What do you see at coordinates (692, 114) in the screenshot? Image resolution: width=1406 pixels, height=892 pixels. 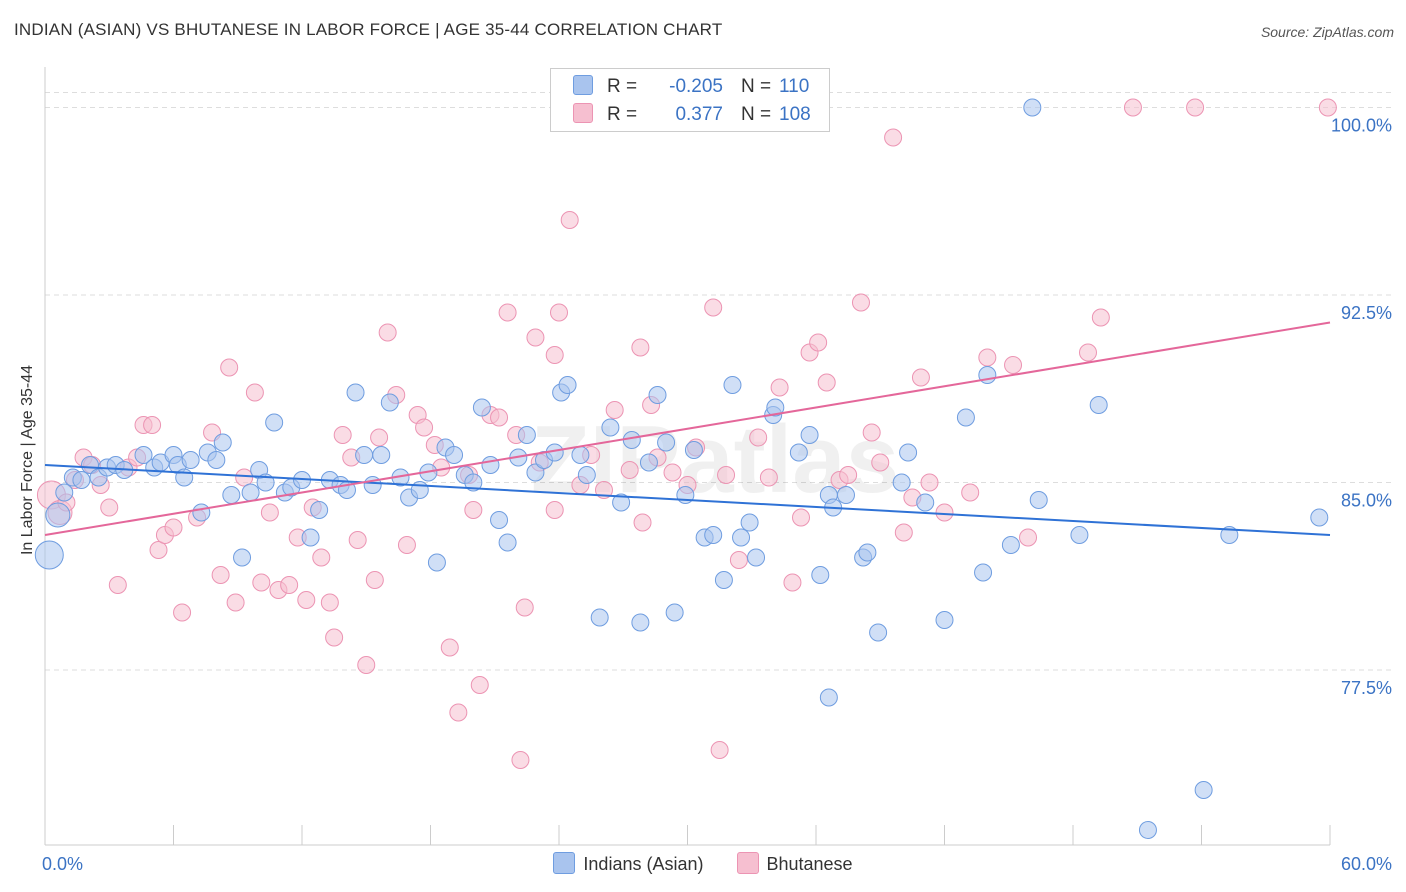 I see `legend-row-bhutanese: R = 0.377 N = 108` at bounding box center [692, 114].